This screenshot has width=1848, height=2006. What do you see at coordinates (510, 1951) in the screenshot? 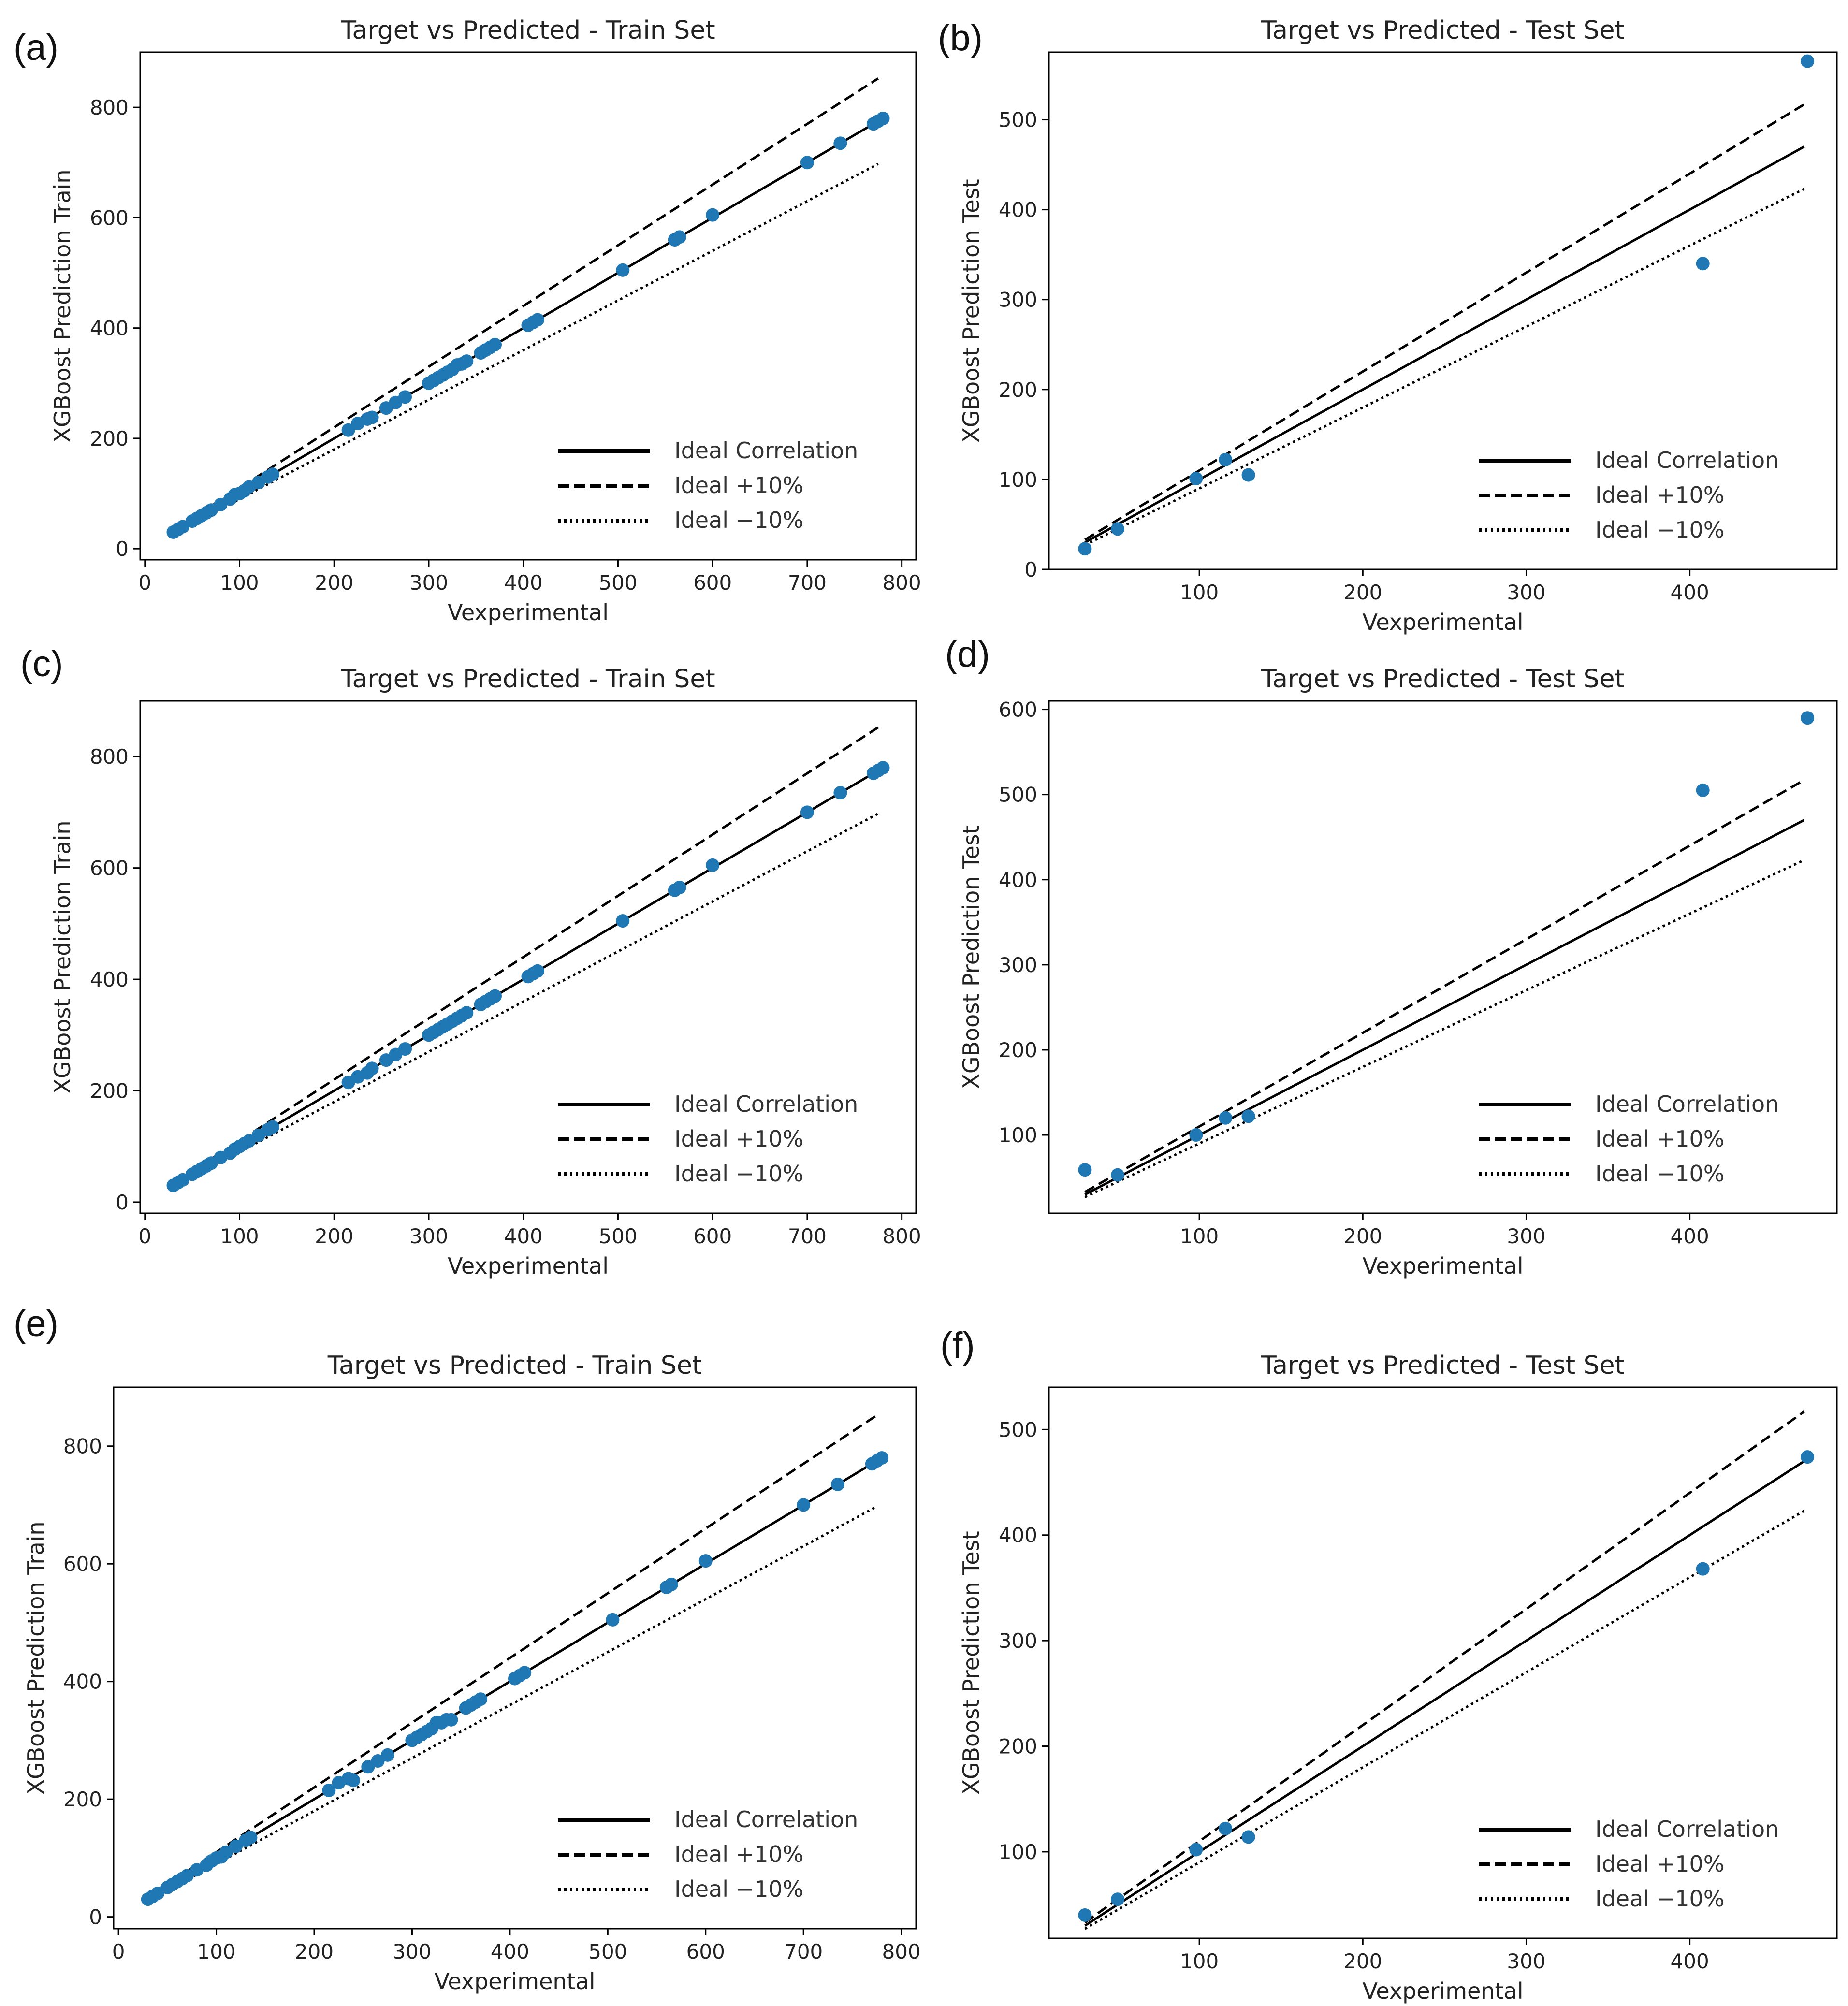
I see `x-tick-label: 400` at bounding box center [510, 1951].